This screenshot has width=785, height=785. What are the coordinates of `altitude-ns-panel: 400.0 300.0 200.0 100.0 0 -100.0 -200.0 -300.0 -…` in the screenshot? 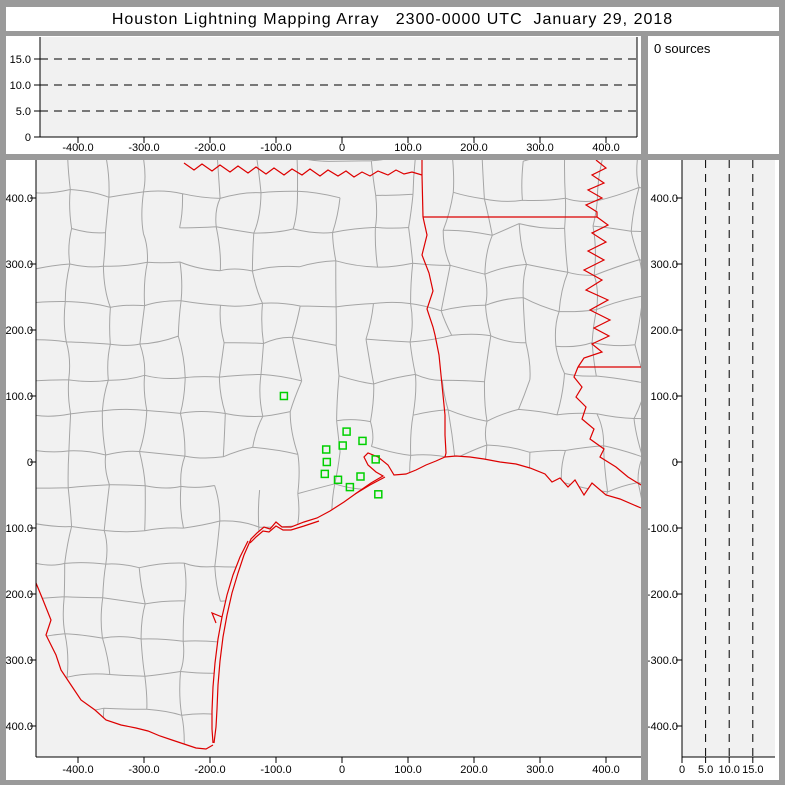 It's located at (713, 470).